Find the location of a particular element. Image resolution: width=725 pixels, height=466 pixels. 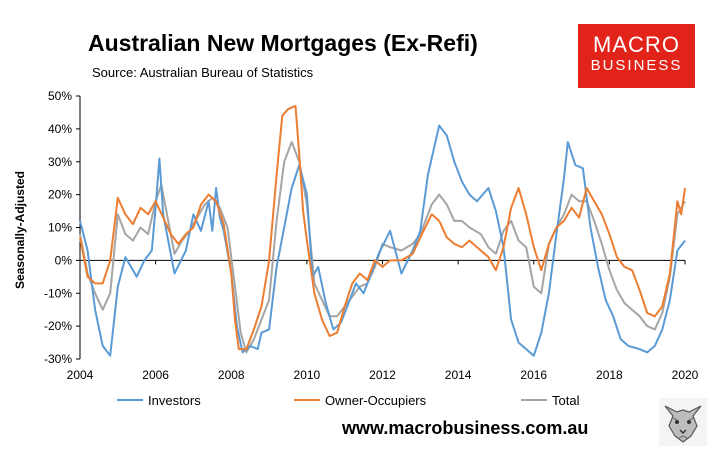

legend-item-investors-label: Investors is located at coordinates (174, 400).